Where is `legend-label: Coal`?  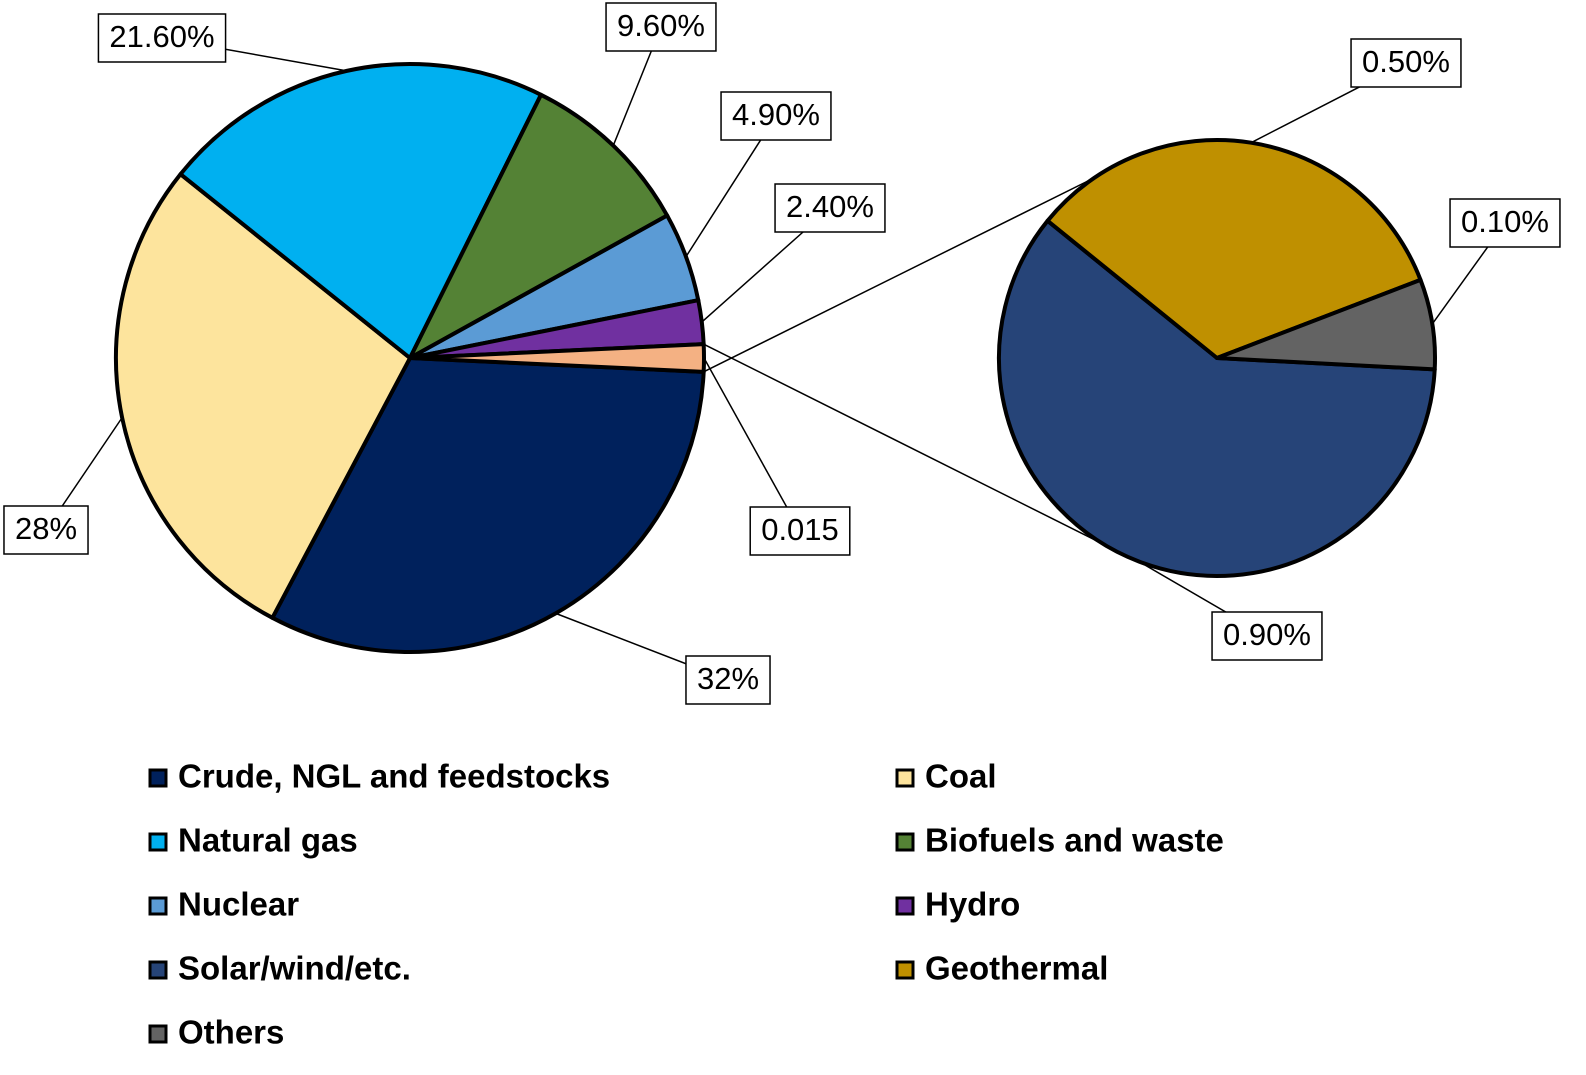
legend-label: Coal is located at coordinates (961, 776).